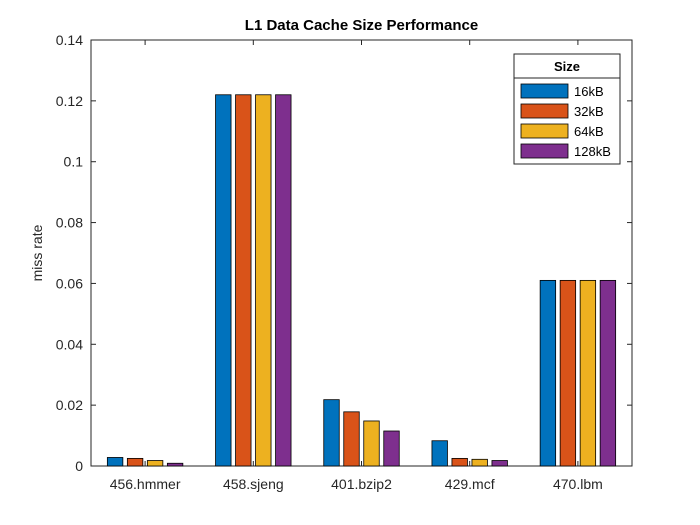  What do you see at coordinates (588, 373) in the screenshot?
I see `bar-64kB-470.lbm` at bounding box center [588, 373].